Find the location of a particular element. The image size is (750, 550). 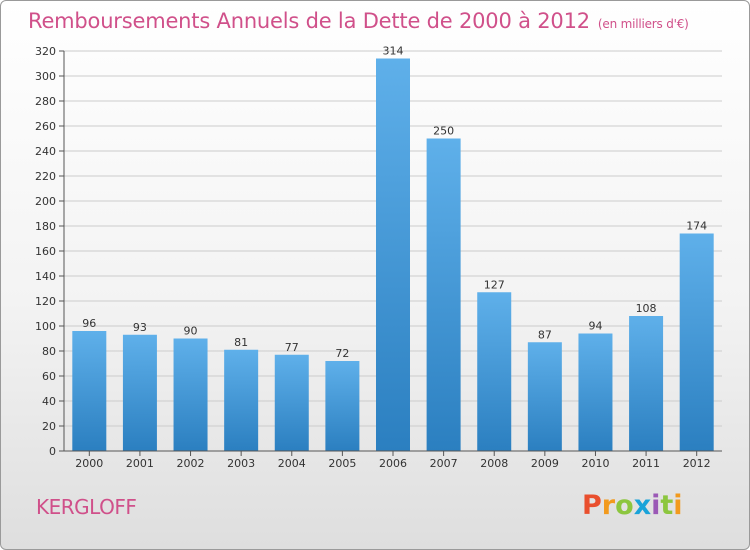

y-tick-label: 300 is located at coordinates (45, 76).